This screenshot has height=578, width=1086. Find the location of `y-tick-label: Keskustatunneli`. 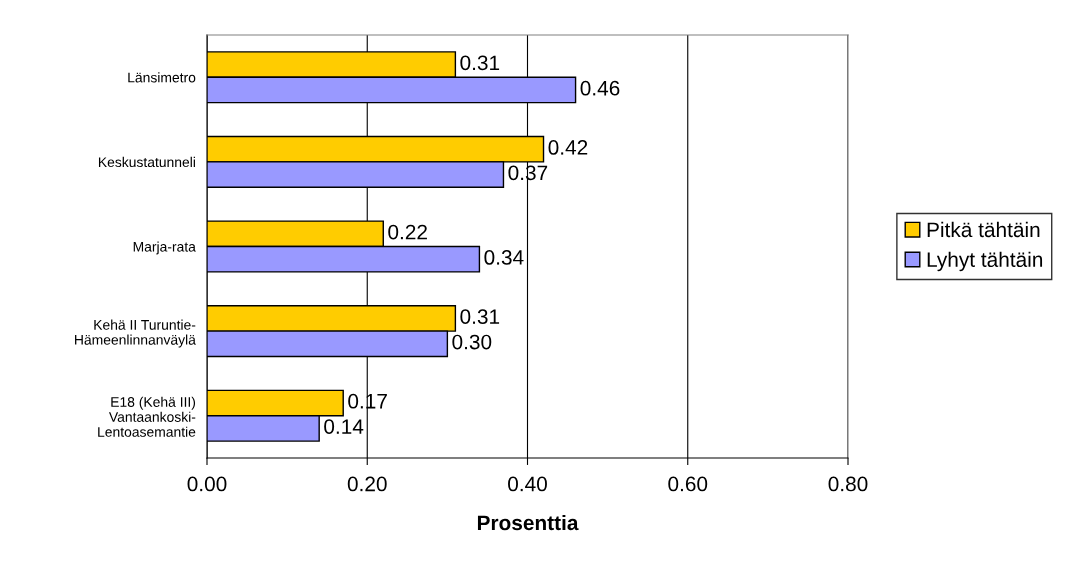

y-tick-label: Keskustatunneli is located at coordinates (146, 162).